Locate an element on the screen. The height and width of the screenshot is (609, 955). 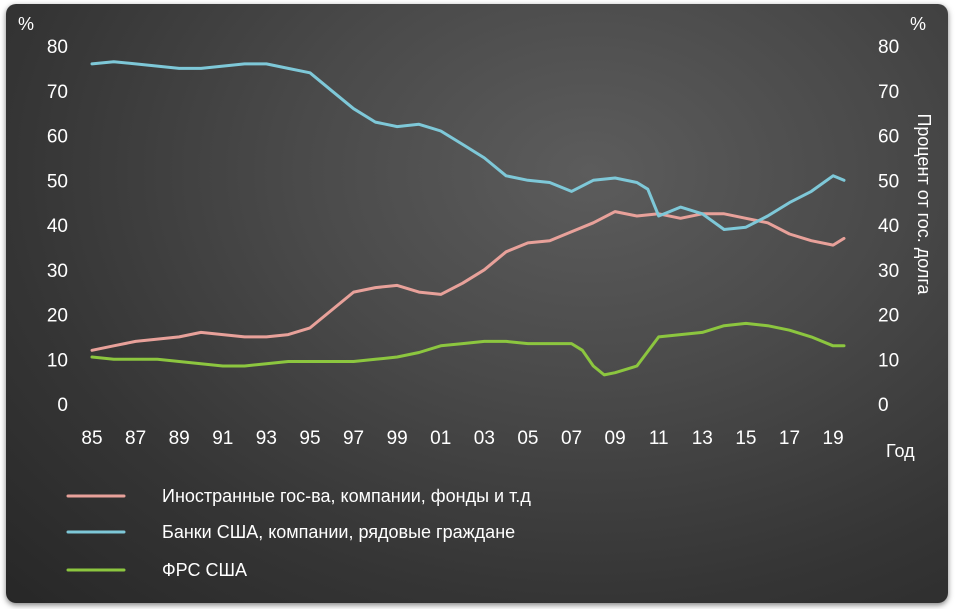
y-tick-label-right: 20 is located at coordinates (888, 316).